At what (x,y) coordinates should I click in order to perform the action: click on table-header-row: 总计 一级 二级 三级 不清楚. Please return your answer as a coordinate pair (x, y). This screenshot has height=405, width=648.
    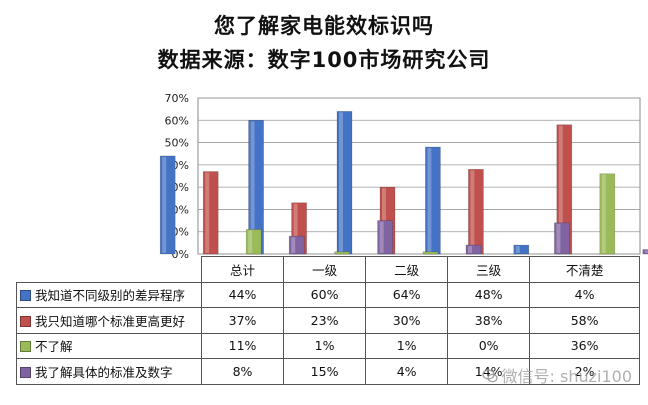
    Looking at the image, I should click on (328, 269).